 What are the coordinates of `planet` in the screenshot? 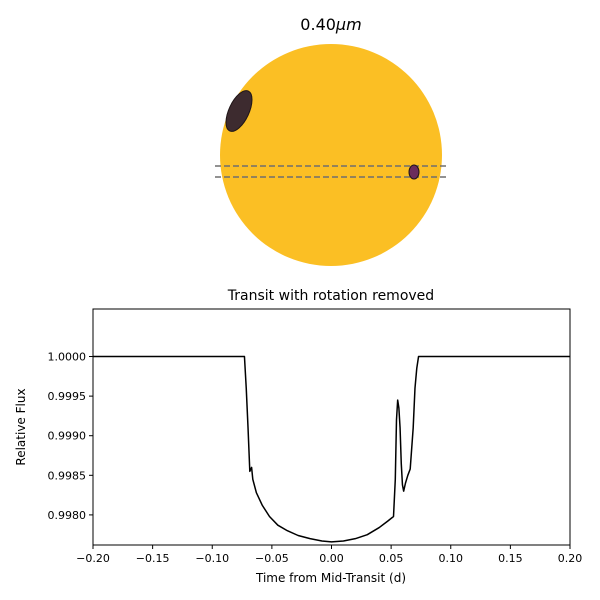 It's located at (414, 172).